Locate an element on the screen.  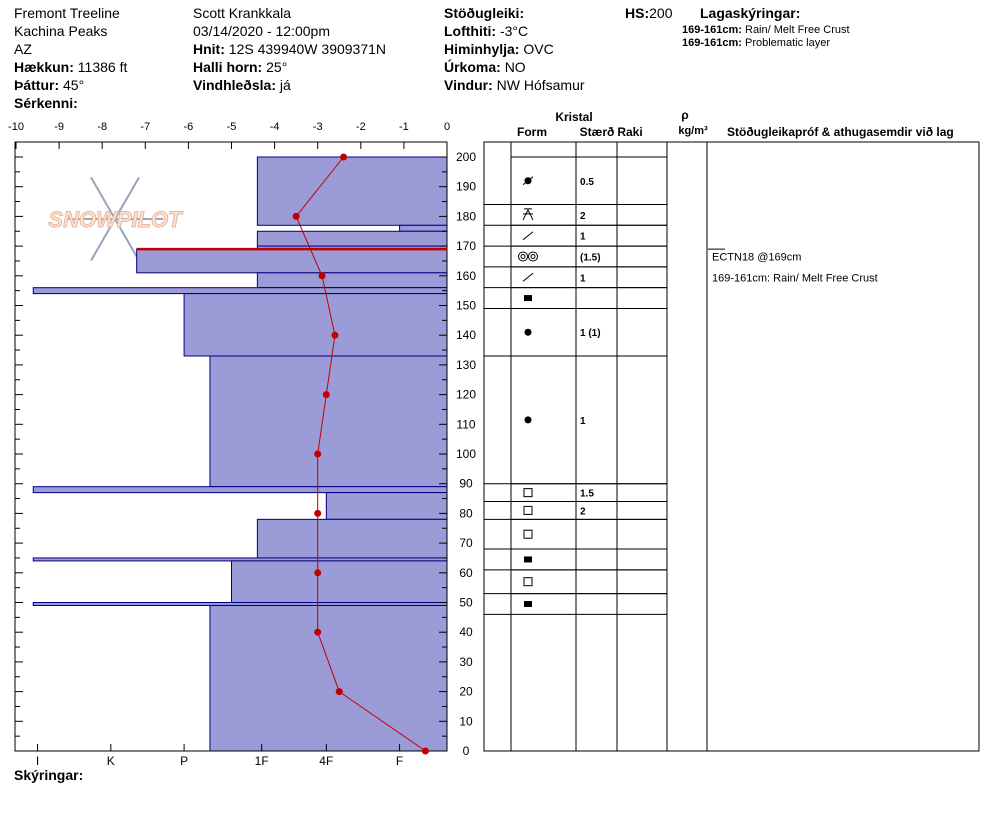
observer-name: Scott Krankkala is located at coordinates (242, 13).